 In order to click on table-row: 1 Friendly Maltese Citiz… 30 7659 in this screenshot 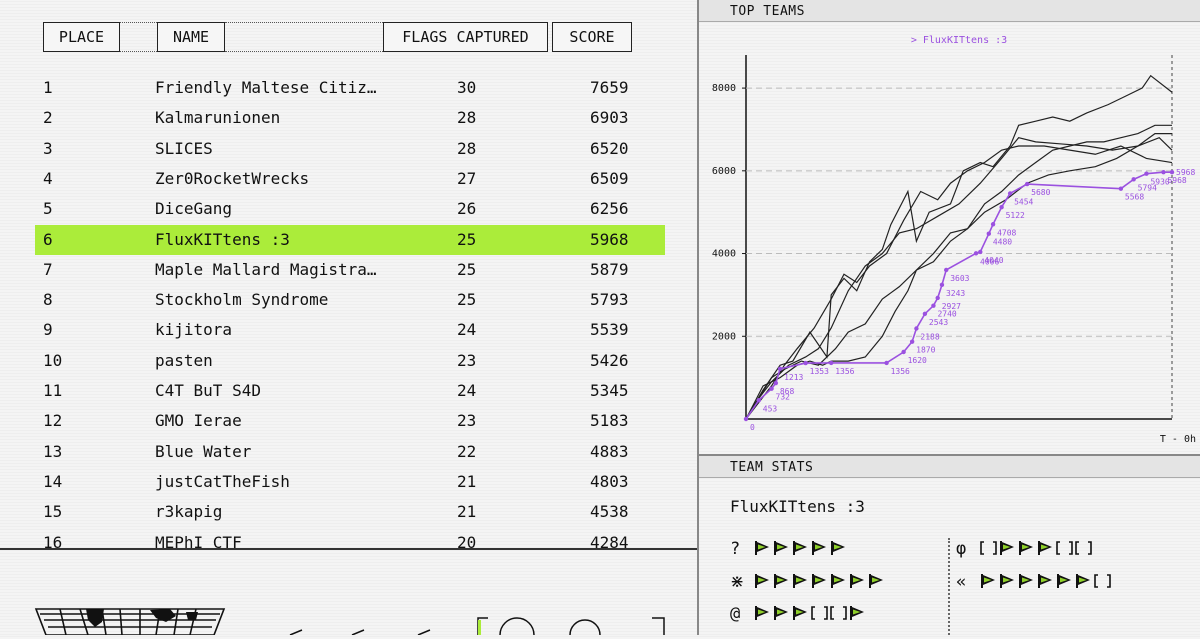, I will do `click(350, 88)`.